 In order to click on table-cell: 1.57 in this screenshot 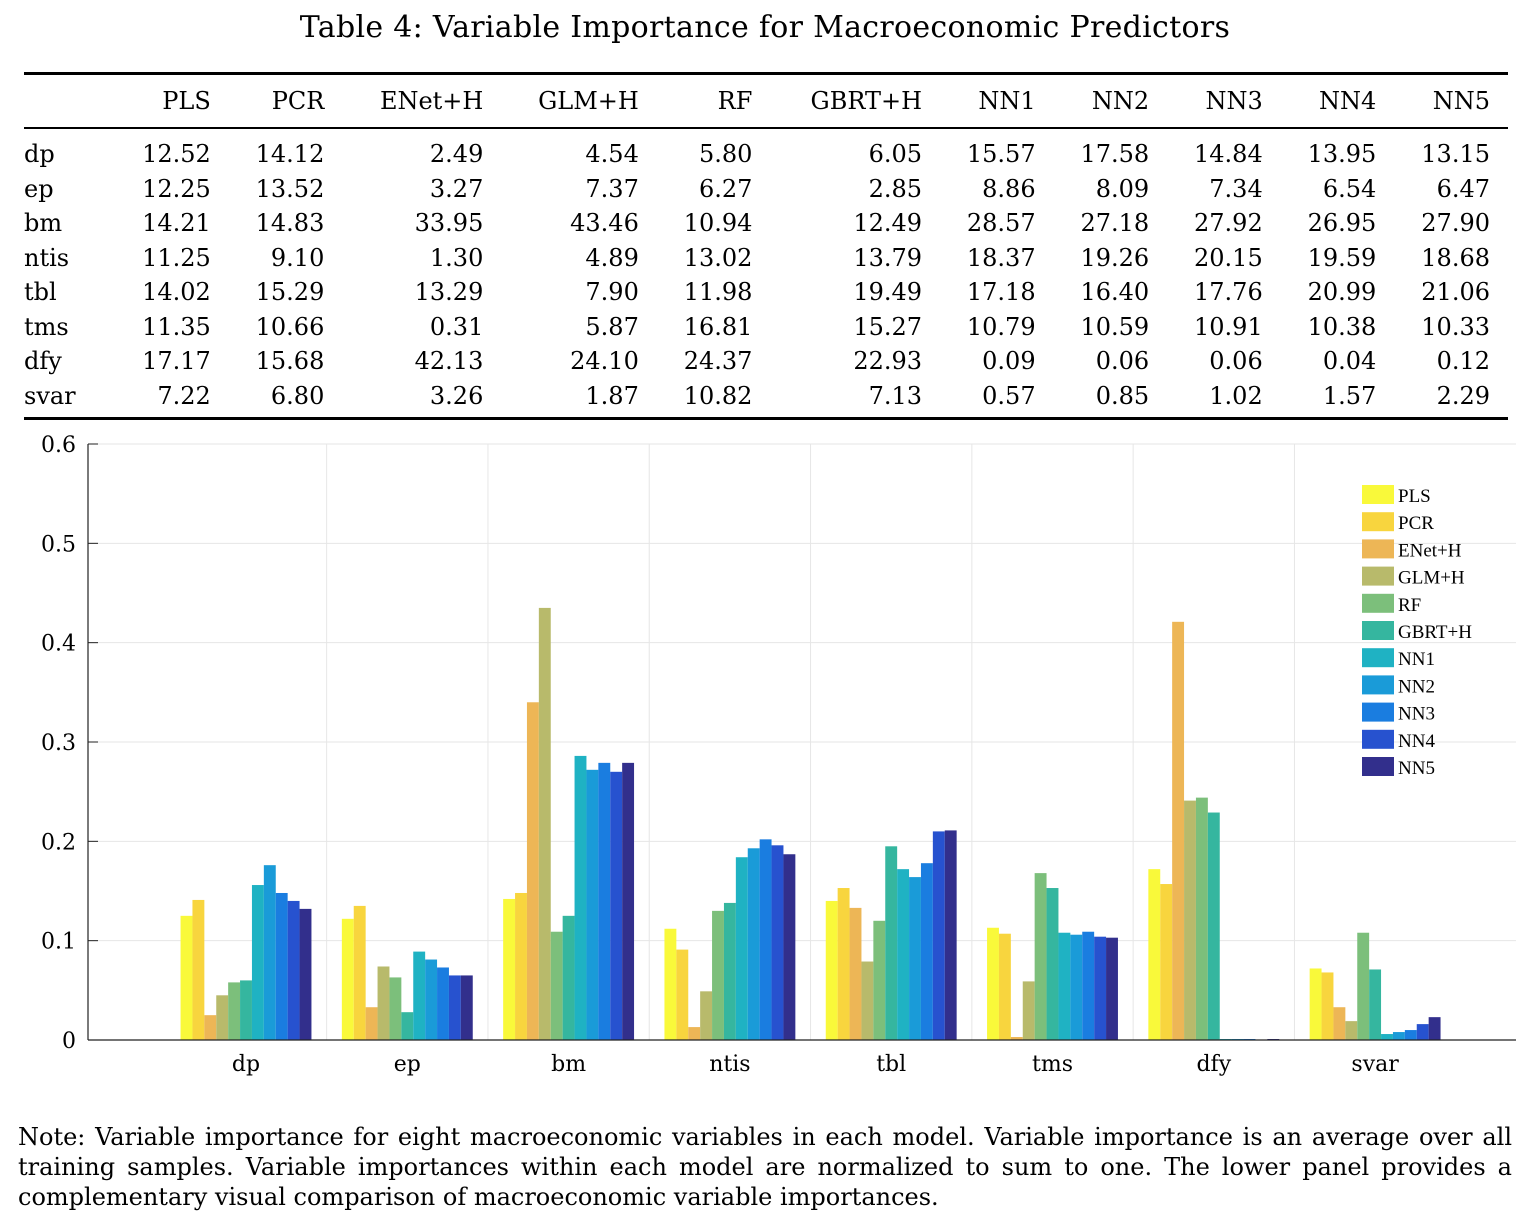, I will do `click(1337, 399)`.